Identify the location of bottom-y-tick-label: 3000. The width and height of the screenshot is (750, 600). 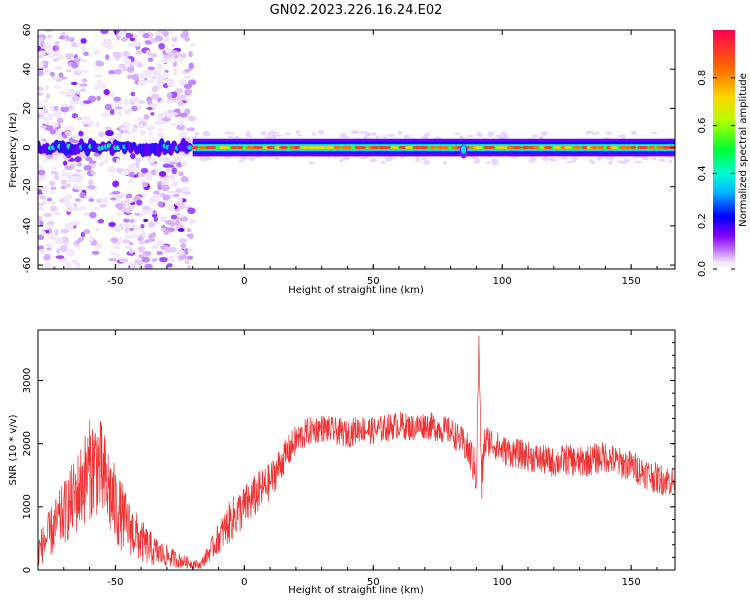
(27, 380).